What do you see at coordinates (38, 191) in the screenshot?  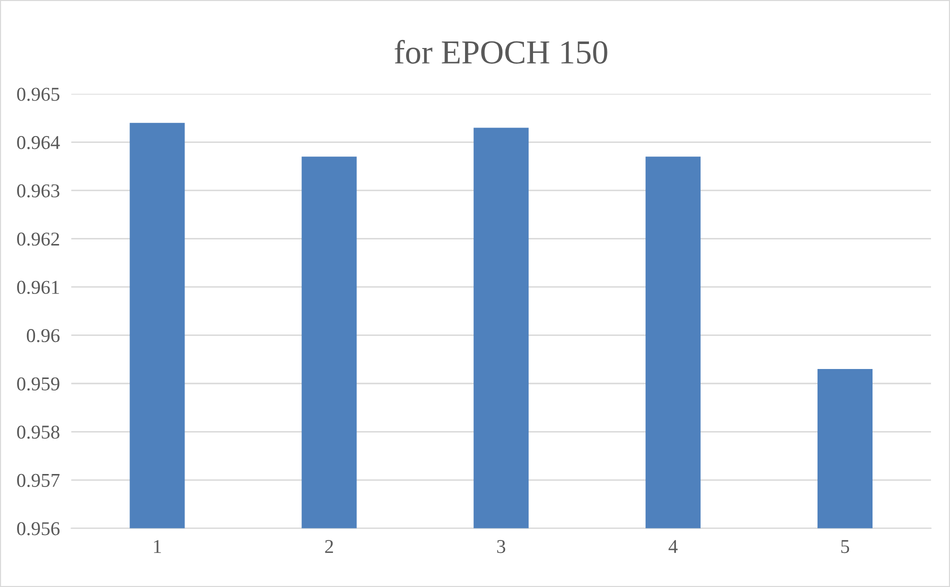 I see `y-tick-label: 0.963` at bounding box center [38, 191].